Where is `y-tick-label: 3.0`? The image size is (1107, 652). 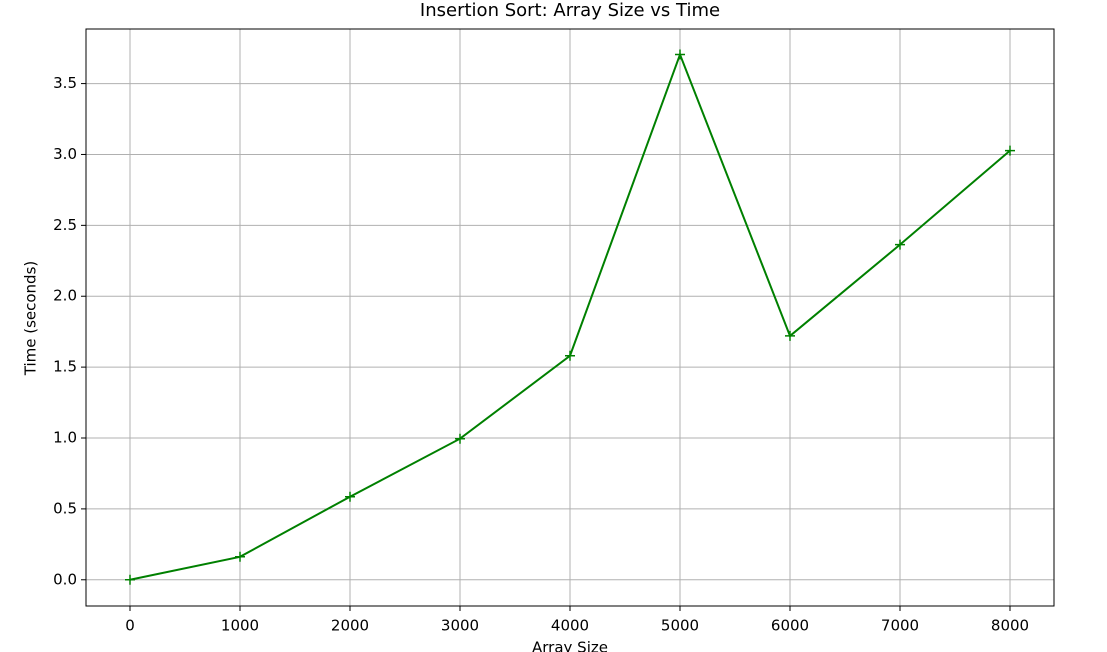
y-tick-label: 3.0 is located at coordinates (65, 154).